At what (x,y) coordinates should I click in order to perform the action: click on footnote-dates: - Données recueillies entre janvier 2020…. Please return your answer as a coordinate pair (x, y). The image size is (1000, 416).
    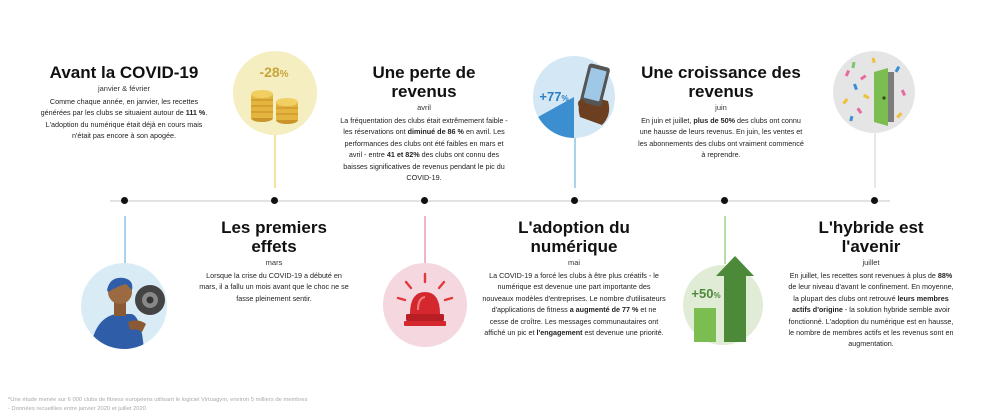
    Looking at the image, I should click on (77, 409).